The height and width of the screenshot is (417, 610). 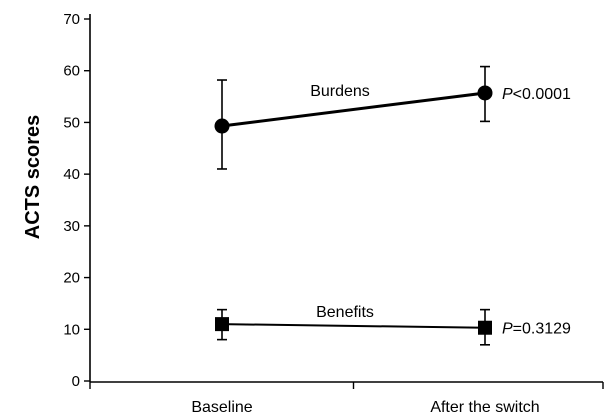 What do you see at coordinates (71, 122) in the screenshot?
I see `y-tick-label: 50` at bounding box center [71, 122].